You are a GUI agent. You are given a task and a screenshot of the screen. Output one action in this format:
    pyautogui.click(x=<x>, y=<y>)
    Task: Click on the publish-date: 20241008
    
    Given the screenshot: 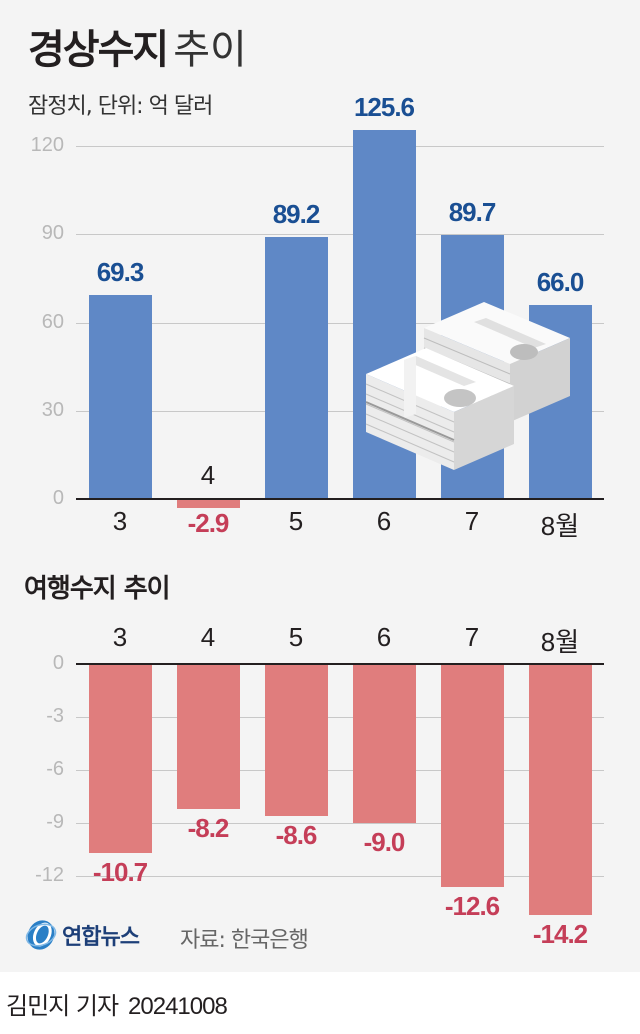 What is the action you would take?
    pyautogui.click(x=178, y=1006)
    